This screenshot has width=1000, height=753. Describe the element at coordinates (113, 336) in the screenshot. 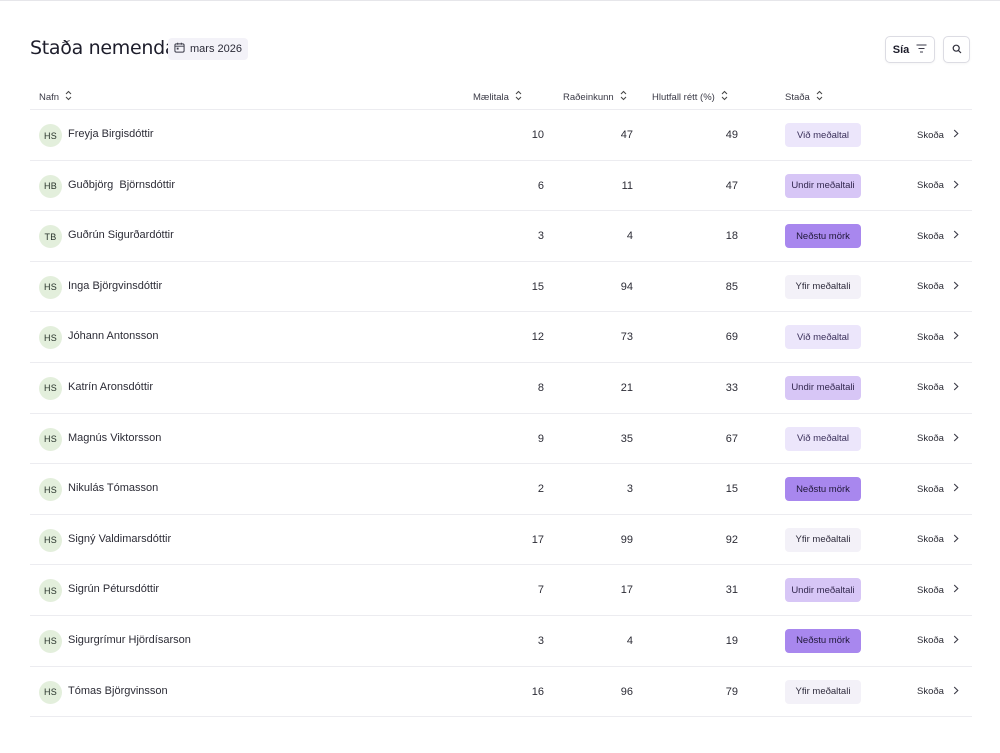

I see `student-name: Jóhann Antonsson` at that location.